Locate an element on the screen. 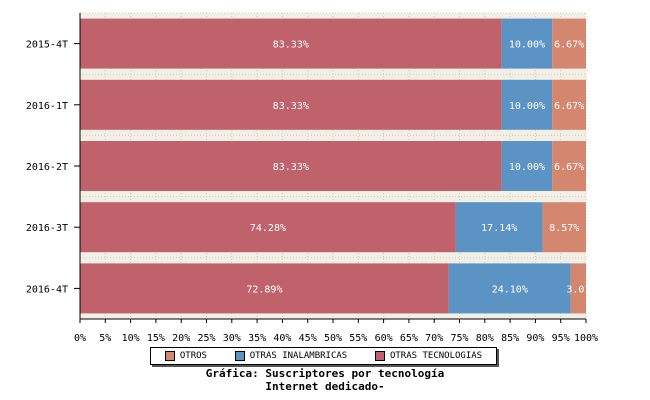 The image size is (650, 400). x-tick-label: 10% is located at coordinates (131, 338).